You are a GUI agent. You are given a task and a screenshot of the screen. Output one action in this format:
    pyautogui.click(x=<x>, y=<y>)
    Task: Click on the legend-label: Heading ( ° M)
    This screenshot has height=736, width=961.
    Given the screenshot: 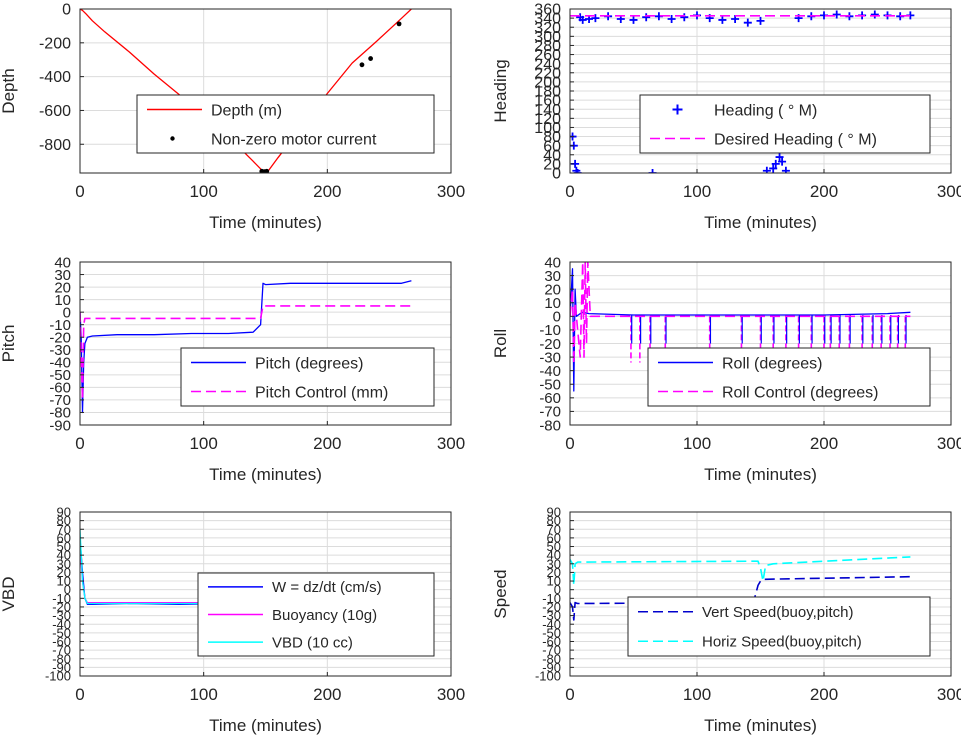 What is the action you would take?
    pyautogui.click(x=765, y=110)
    